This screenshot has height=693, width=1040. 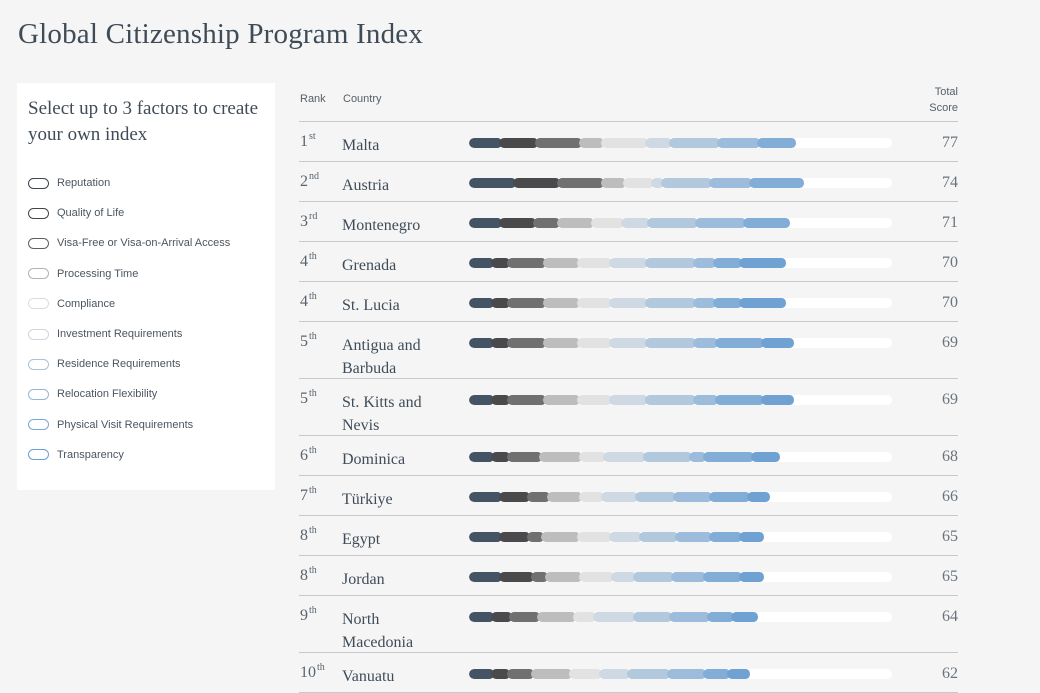 What do you see at coordinates (367, 499) in the screenshot?
I see `country-name: Türkiye` at bounding box center [367, 499].